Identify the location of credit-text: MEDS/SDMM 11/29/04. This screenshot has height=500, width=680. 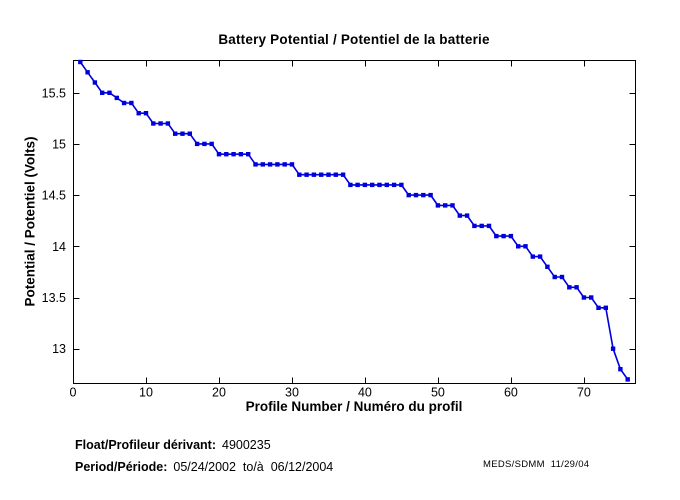
(536, 464).